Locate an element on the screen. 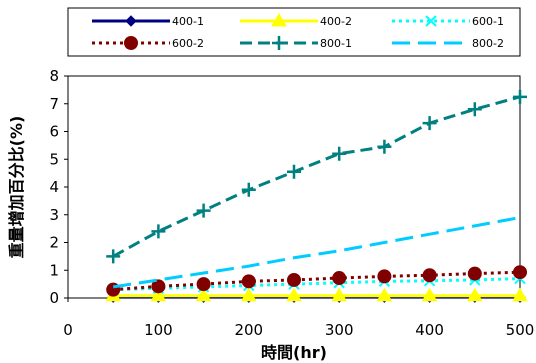 This screenshot has height=363, width=536. legend-label-400-1: 400-1 is located at coordinates (188, 21).